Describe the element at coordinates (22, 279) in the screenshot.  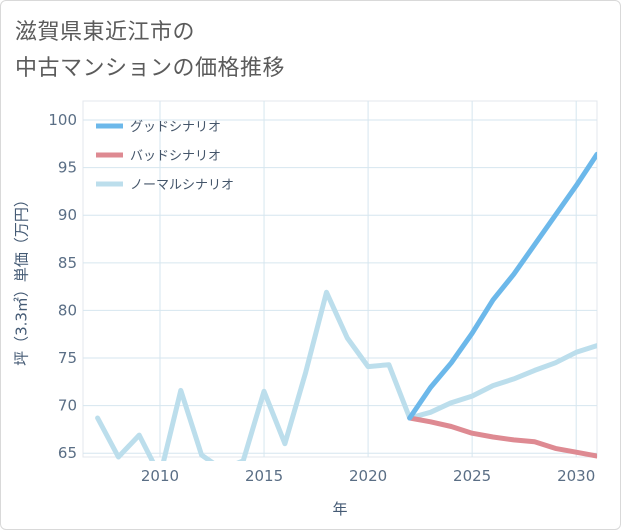
I see `y-axis-label: 坪（3.3㎡）単価（万円）` at that location.